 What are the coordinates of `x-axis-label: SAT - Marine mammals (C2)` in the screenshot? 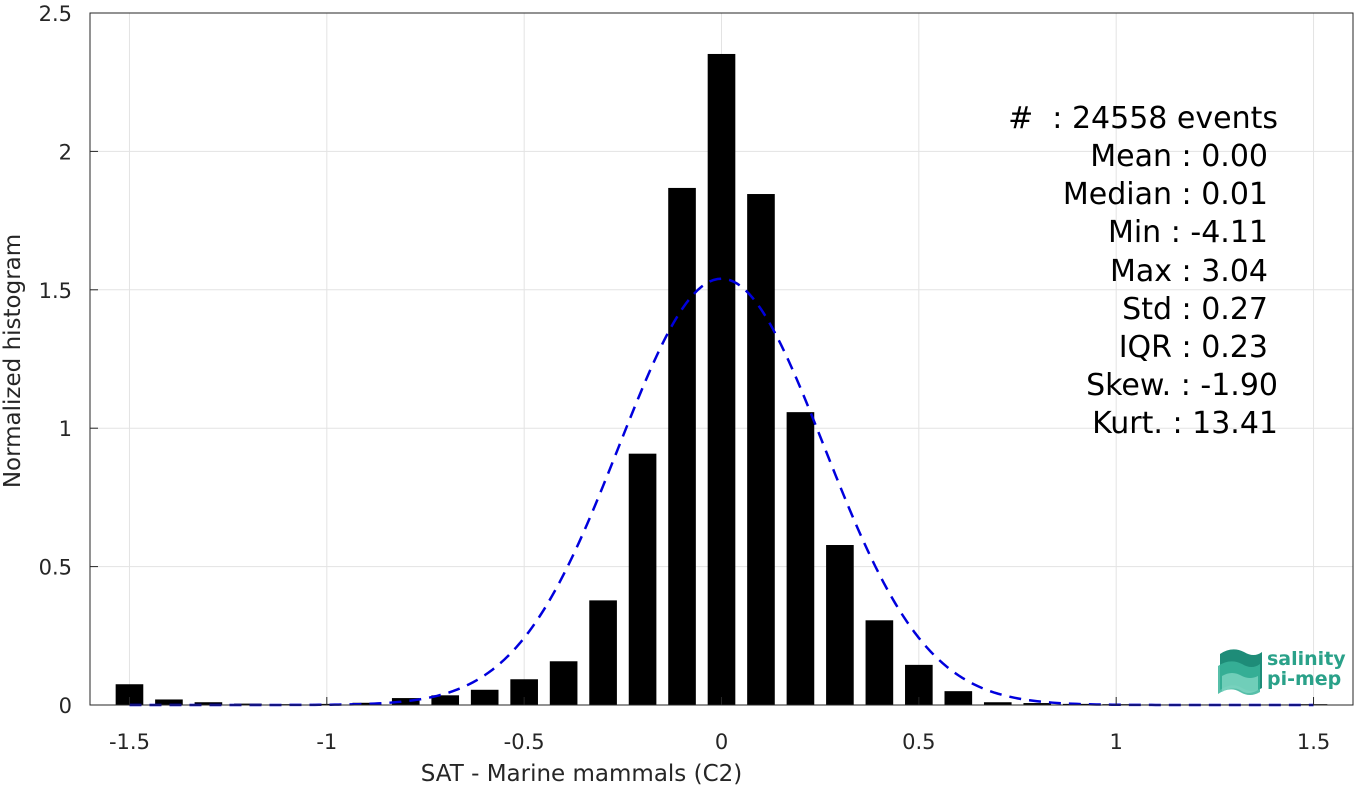 It's located at (582, 773).